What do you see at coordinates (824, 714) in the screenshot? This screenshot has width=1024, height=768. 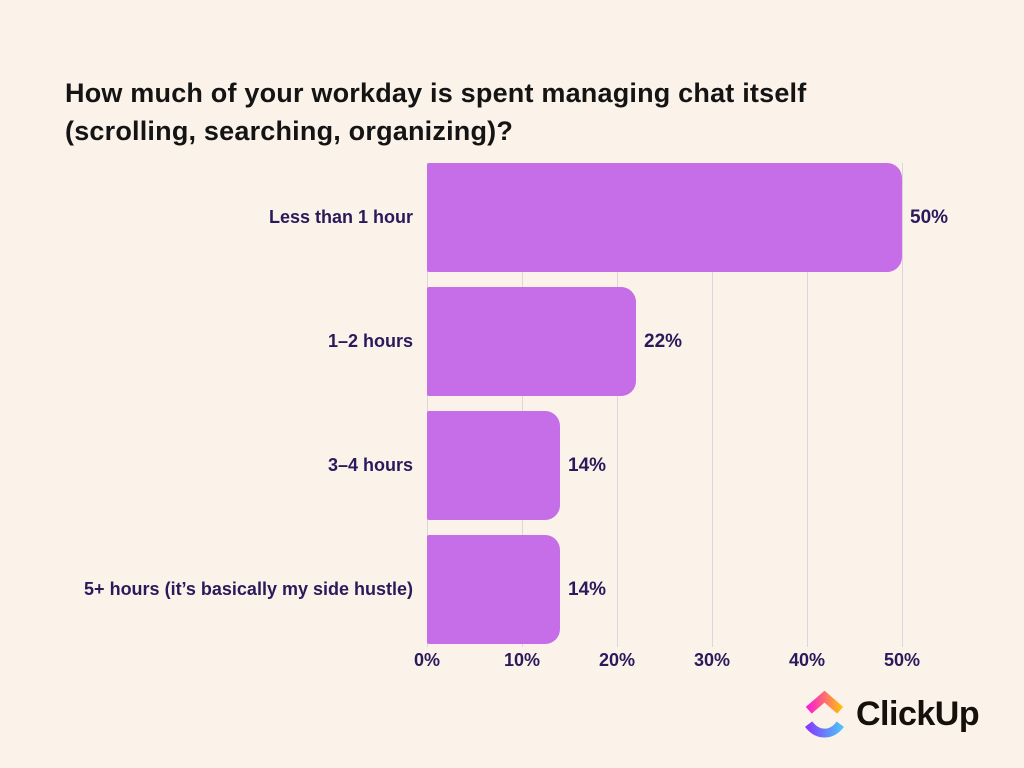 I see `clickup-logo-icon` at bounding box center [824, 714].